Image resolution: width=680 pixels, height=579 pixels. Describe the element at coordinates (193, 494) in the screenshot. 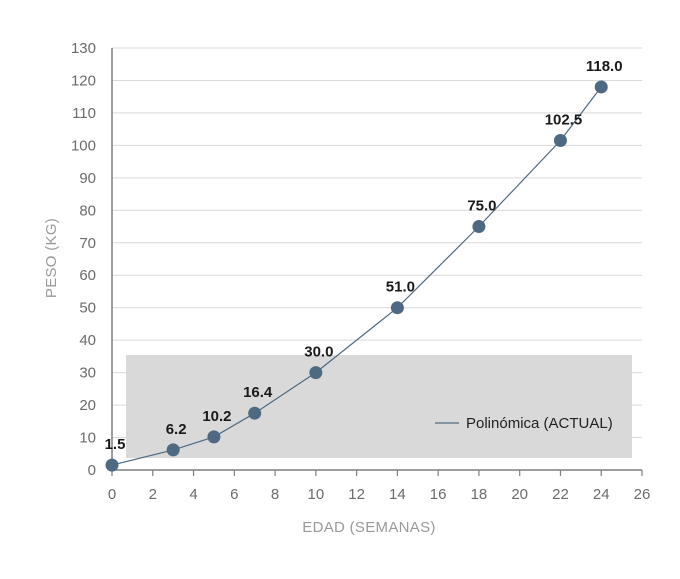

I see `x-tick-4: 4` at that location.